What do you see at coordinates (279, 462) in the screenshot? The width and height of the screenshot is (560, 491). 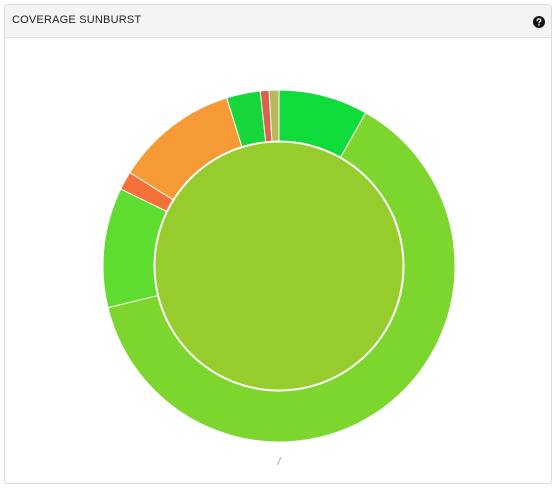 I see `breadcrumb-path: /` at bounding box center [279, 462].